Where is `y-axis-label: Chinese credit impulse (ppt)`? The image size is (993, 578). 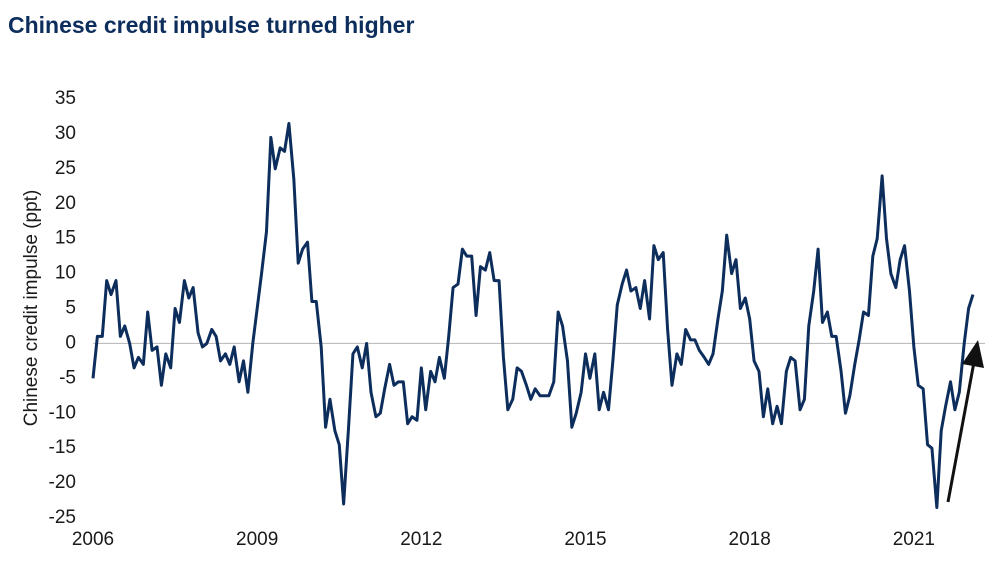 y-axis-label: Chinese credit impulse (ppt) is located at coordinates (31, 308).